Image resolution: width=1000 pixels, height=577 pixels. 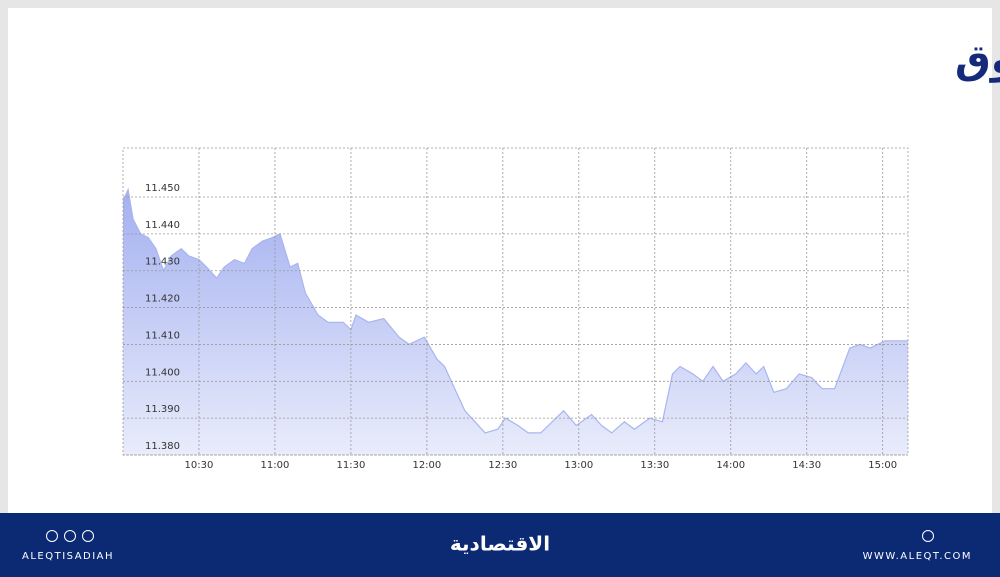 I want to click on x-tick-label: 11:00, so click(x=275, y=465).